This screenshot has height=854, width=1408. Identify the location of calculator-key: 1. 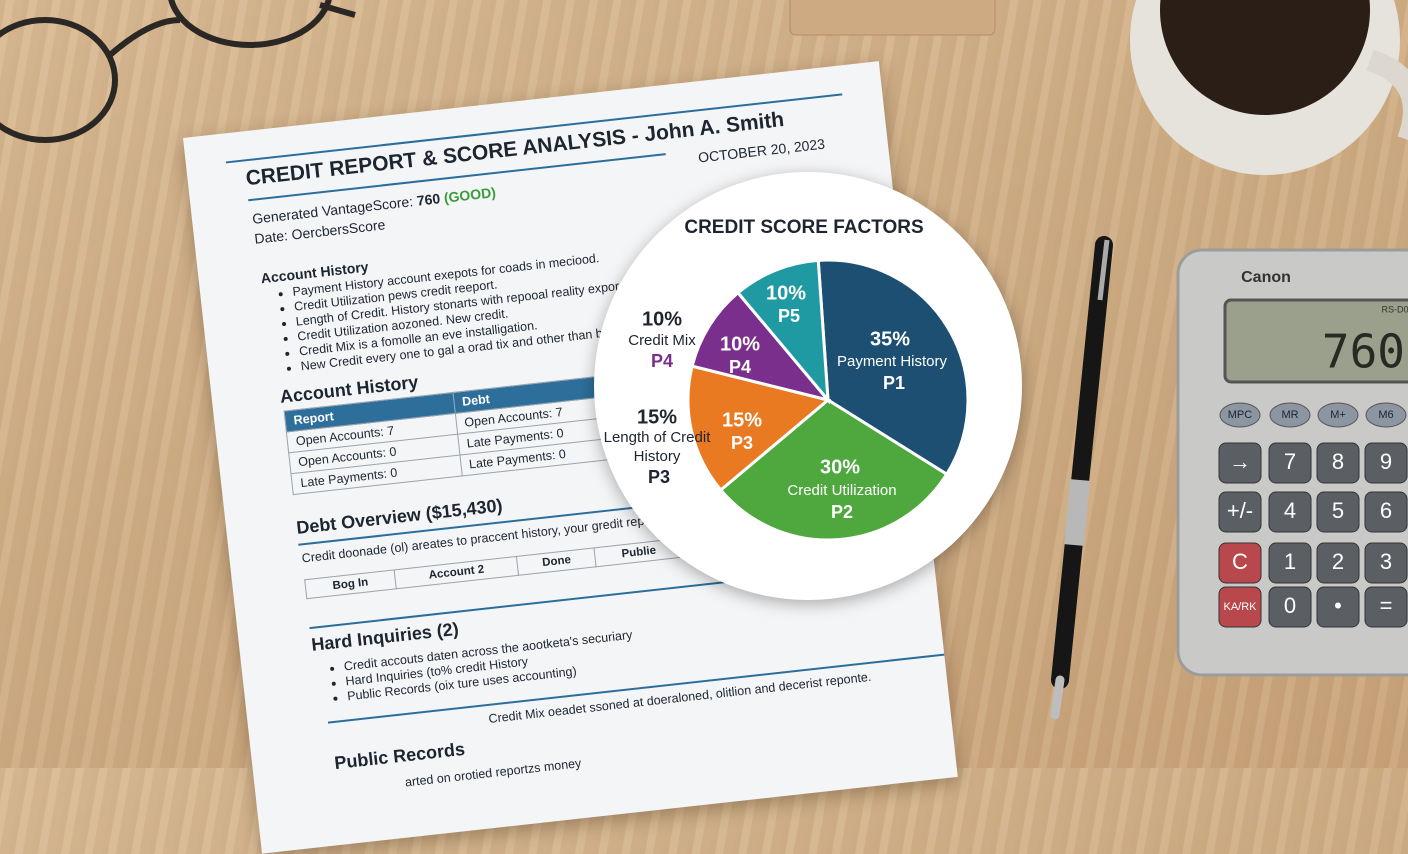
(1290, 561).